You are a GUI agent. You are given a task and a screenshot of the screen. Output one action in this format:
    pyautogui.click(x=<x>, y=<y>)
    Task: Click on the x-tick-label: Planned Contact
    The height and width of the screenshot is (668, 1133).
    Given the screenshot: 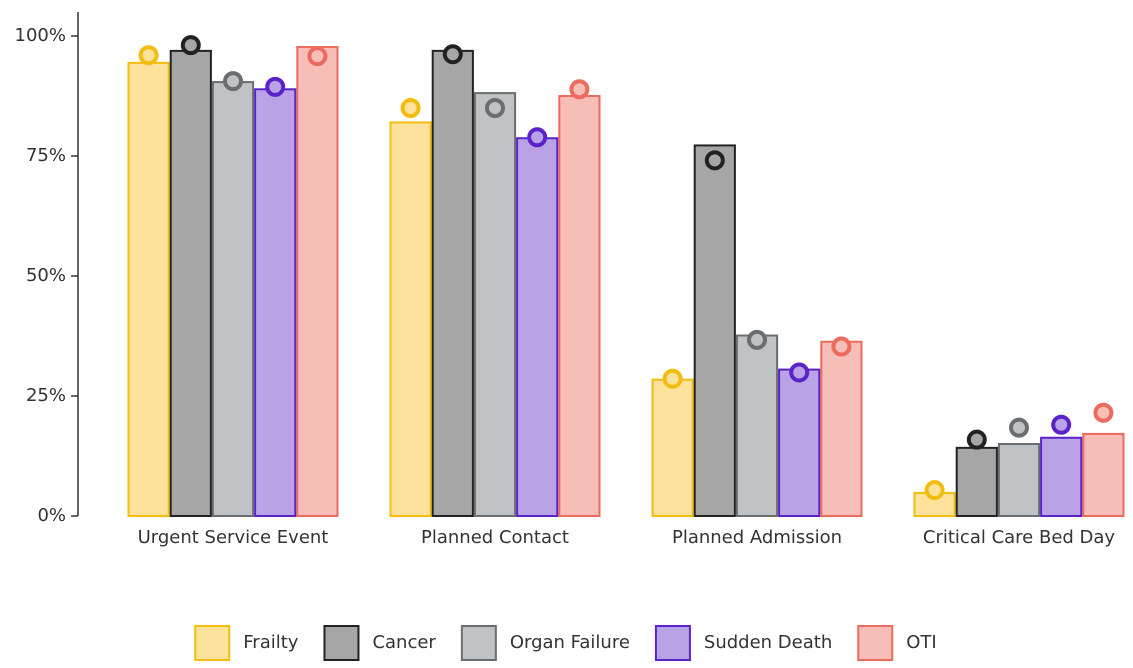 What is the action you would take?
    pyautogui.click(x=495, y=537)
    